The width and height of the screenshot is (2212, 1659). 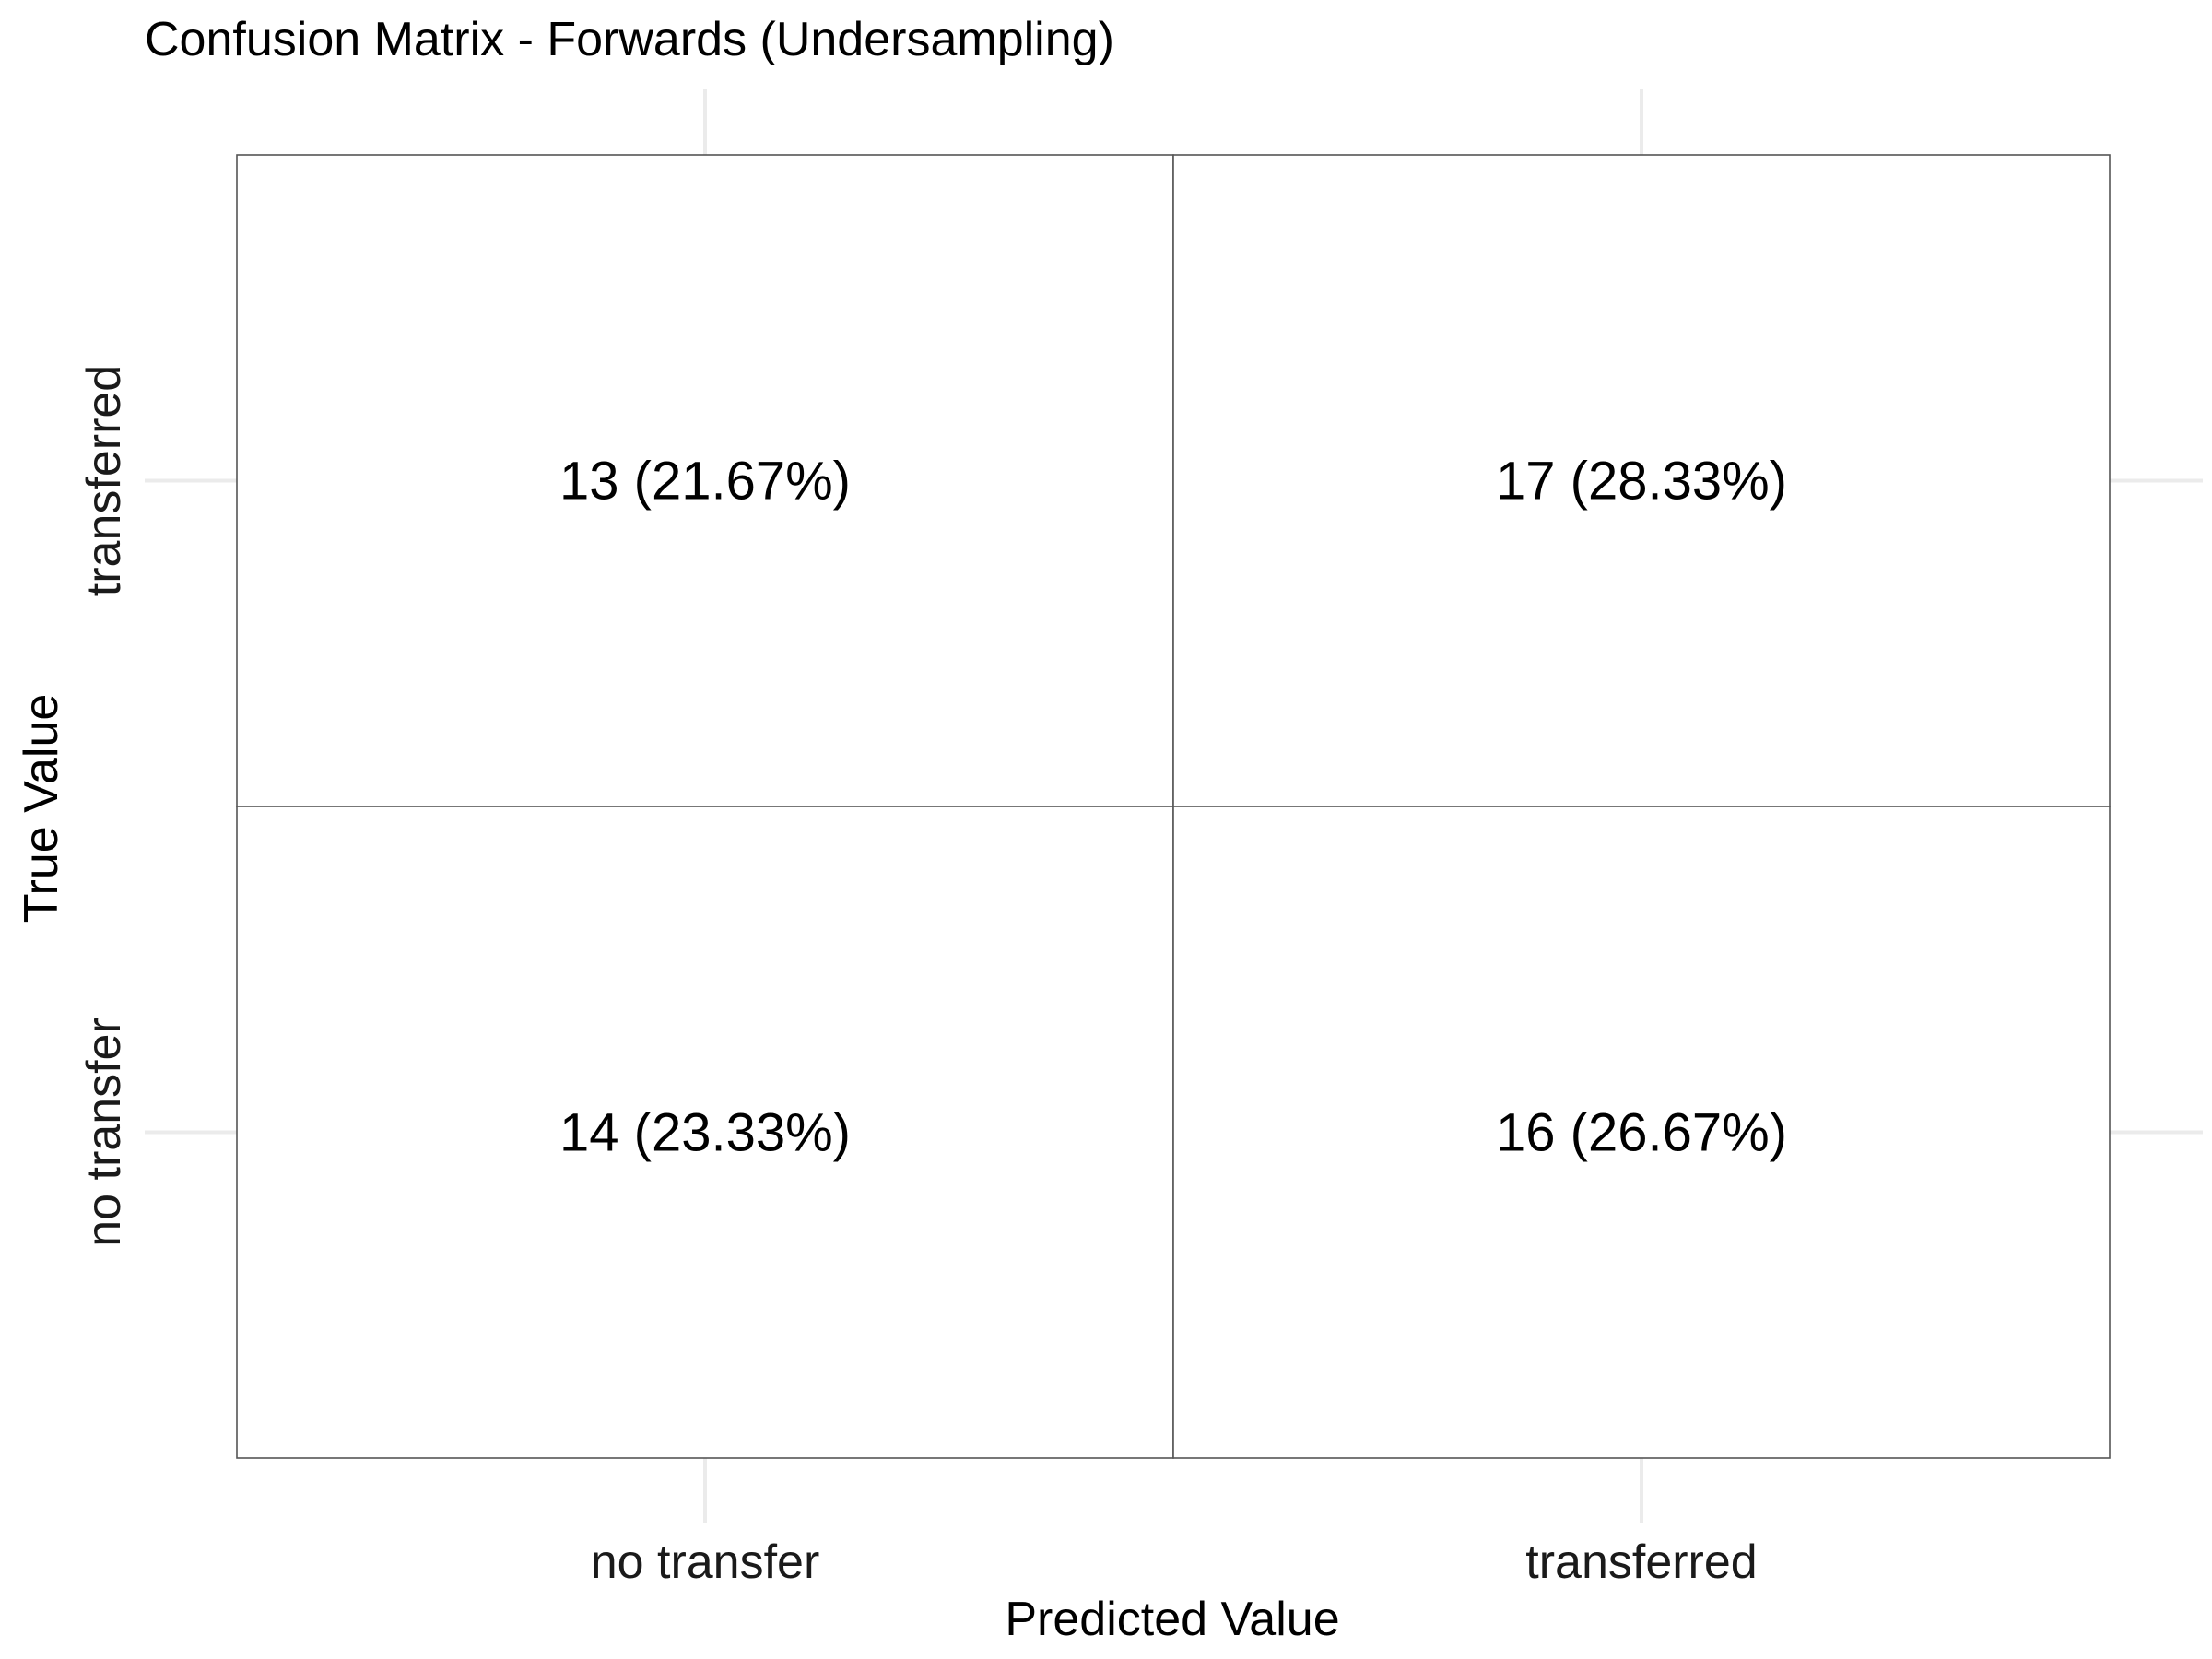 I want to click on x-tick-label: no transfer, so click(x=705, y=1562).